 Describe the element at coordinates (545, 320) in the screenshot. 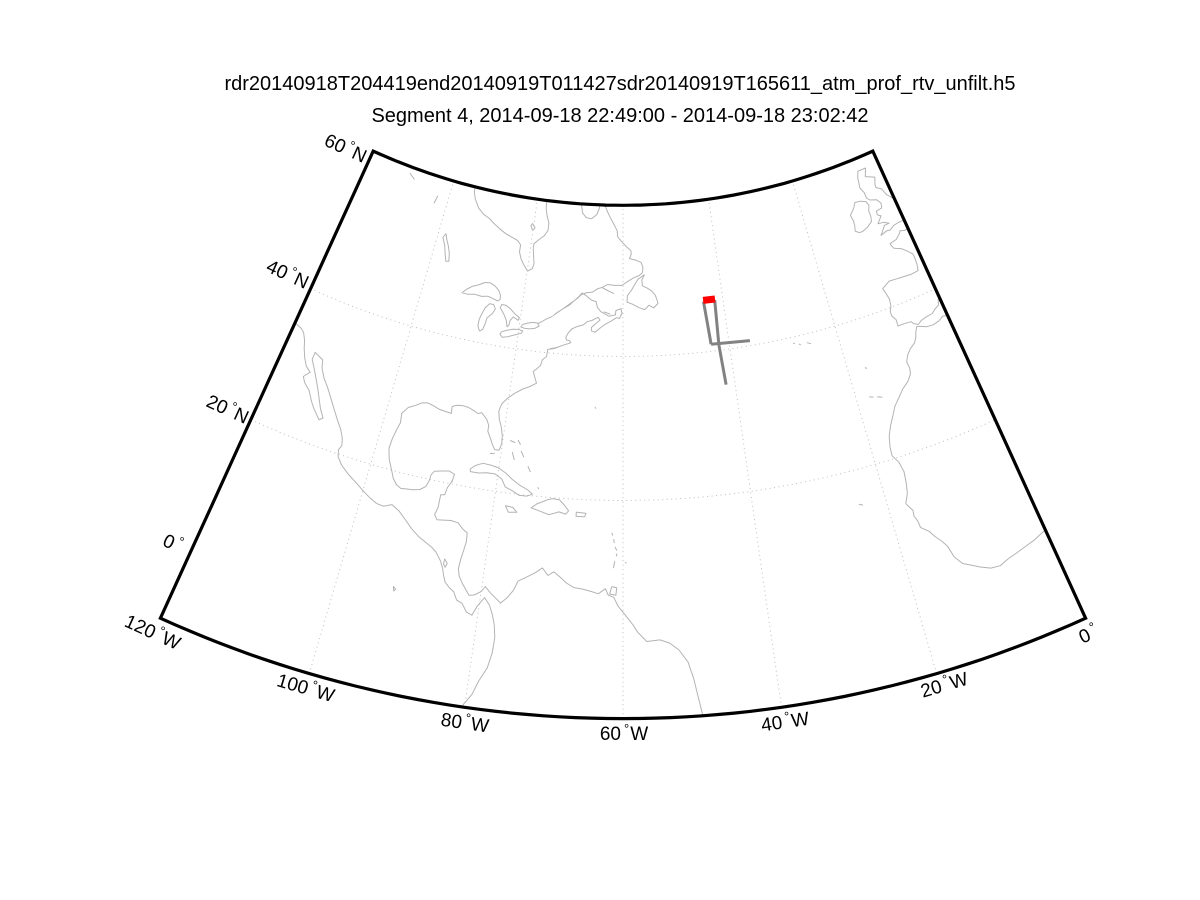

I see `coast-st-lawrence-river` at that location.